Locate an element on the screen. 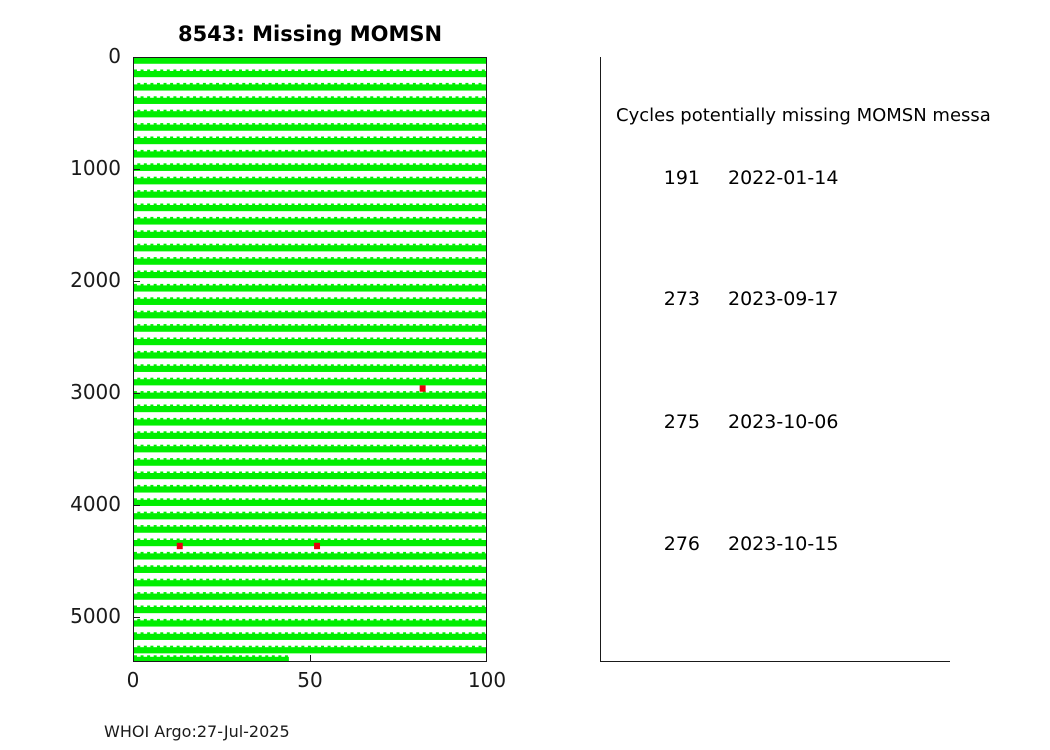  y-axis-tick is located at coordinates (136, 169).